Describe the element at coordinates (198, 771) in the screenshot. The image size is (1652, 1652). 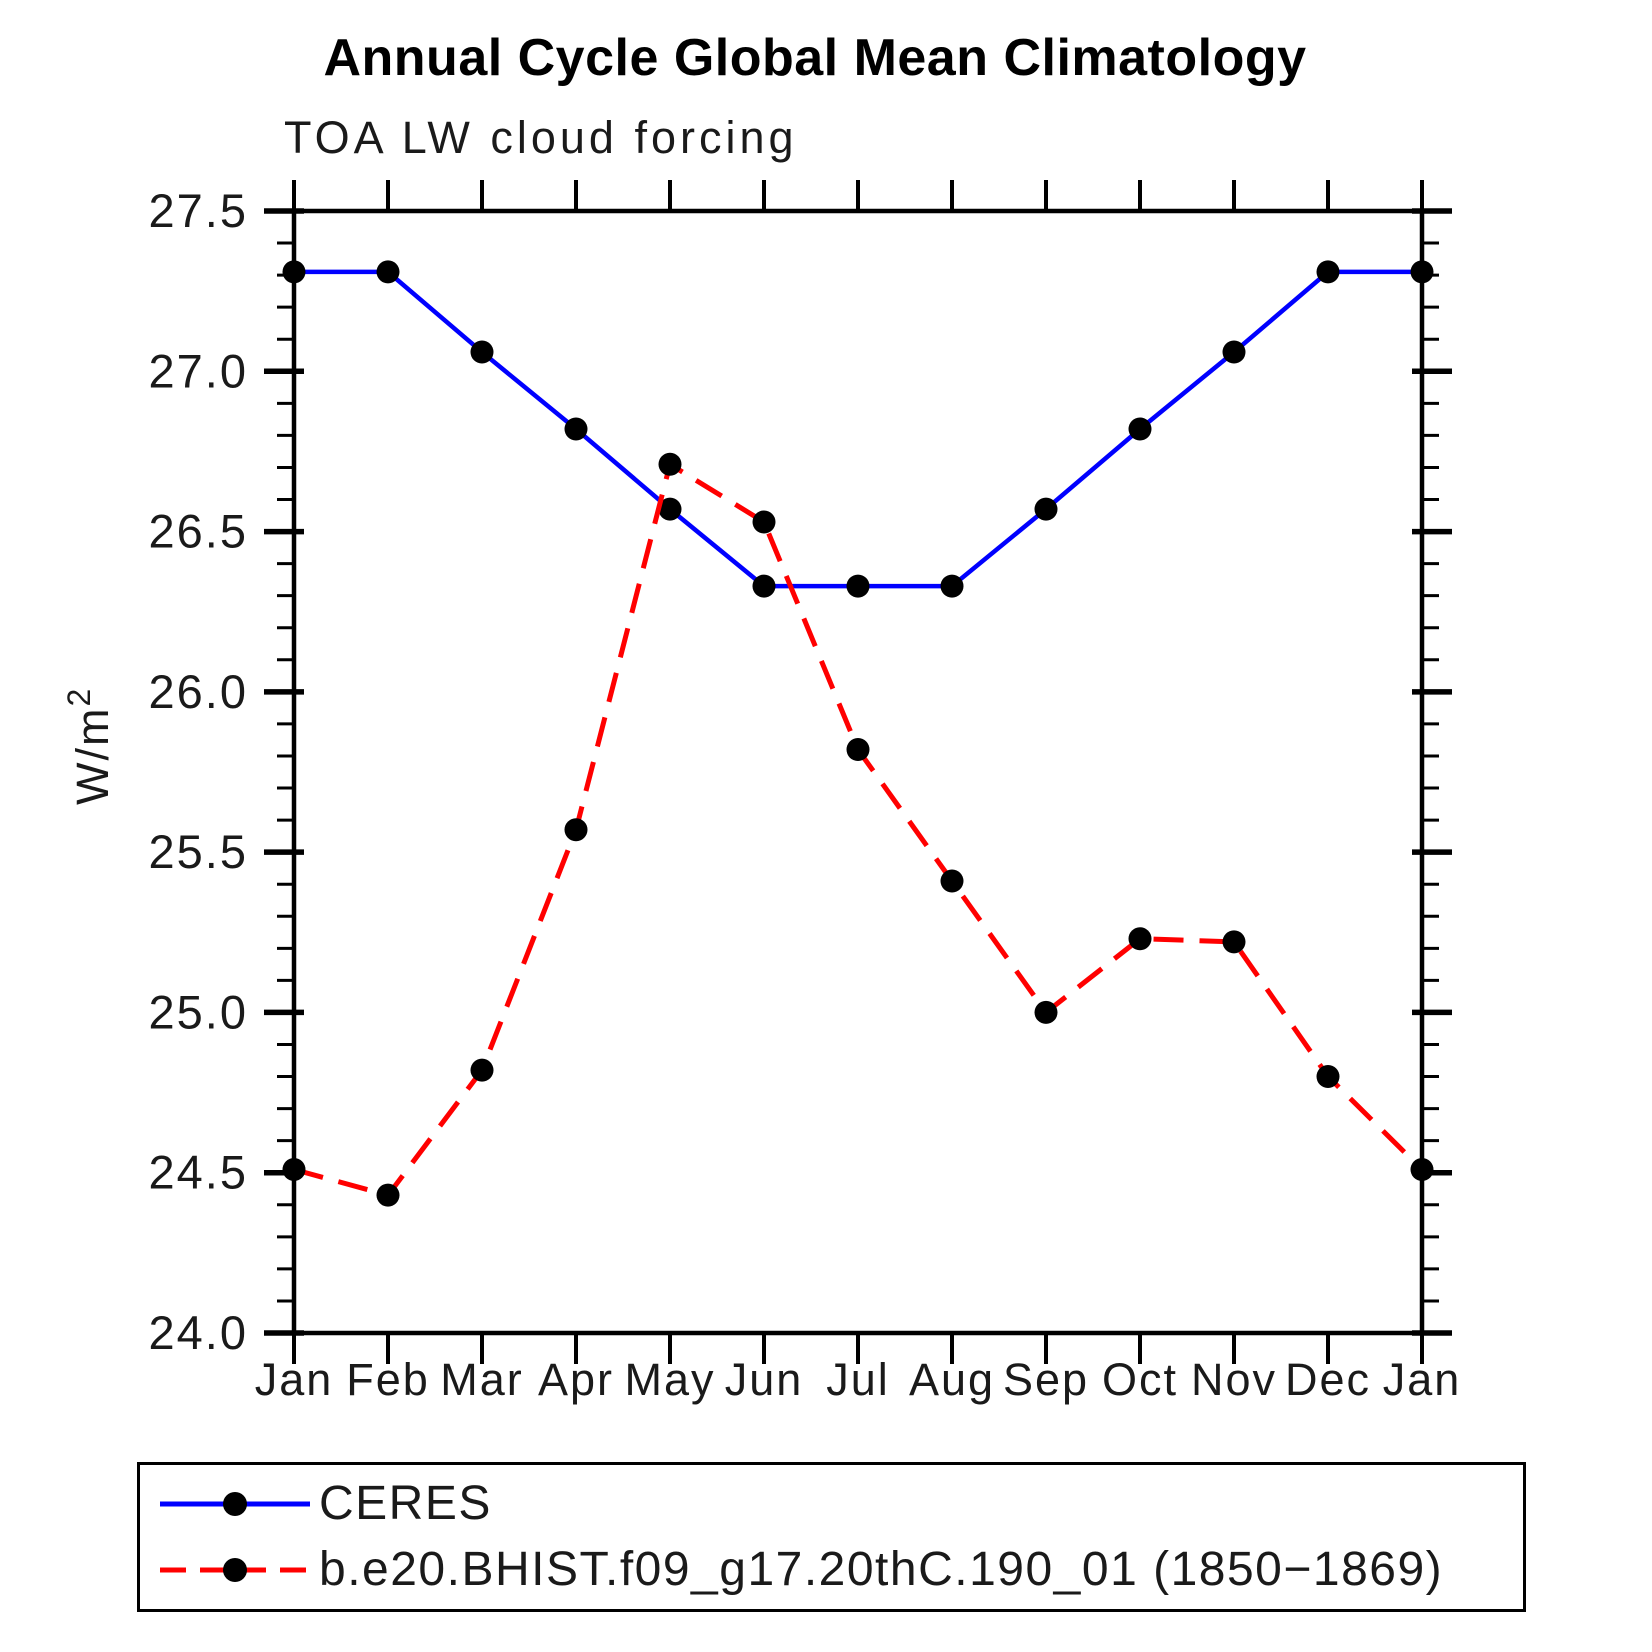
I see `y-tick-labels: 24.0 24.5 25.0 25.5 26.0 26.5 27.0 27.5` at that location.